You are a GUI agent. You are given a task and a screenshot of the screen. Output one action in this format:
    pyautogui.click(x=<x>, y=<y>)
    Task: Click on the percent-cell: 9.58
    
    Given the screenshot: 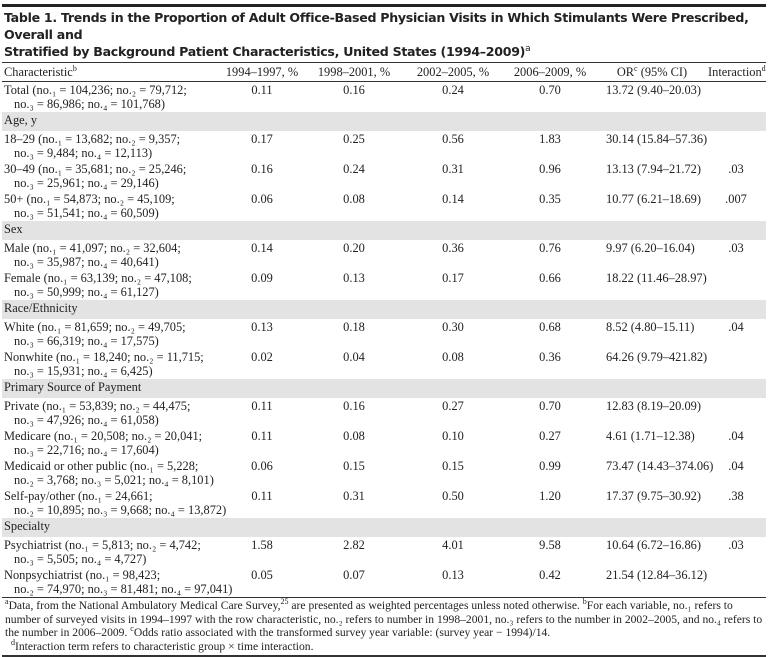 What is the action you would take?
    pyautogui.click(x=550, y=545)
    